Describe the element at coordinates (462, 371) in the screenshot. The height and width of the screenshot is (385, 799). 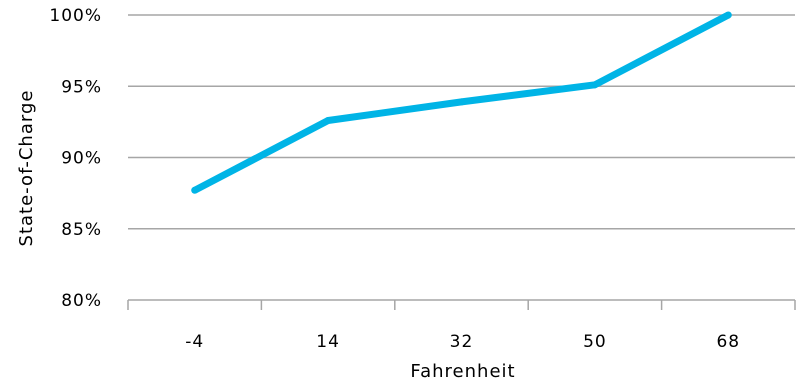
I see `x-axis-title: Fahrenheit` at that location.